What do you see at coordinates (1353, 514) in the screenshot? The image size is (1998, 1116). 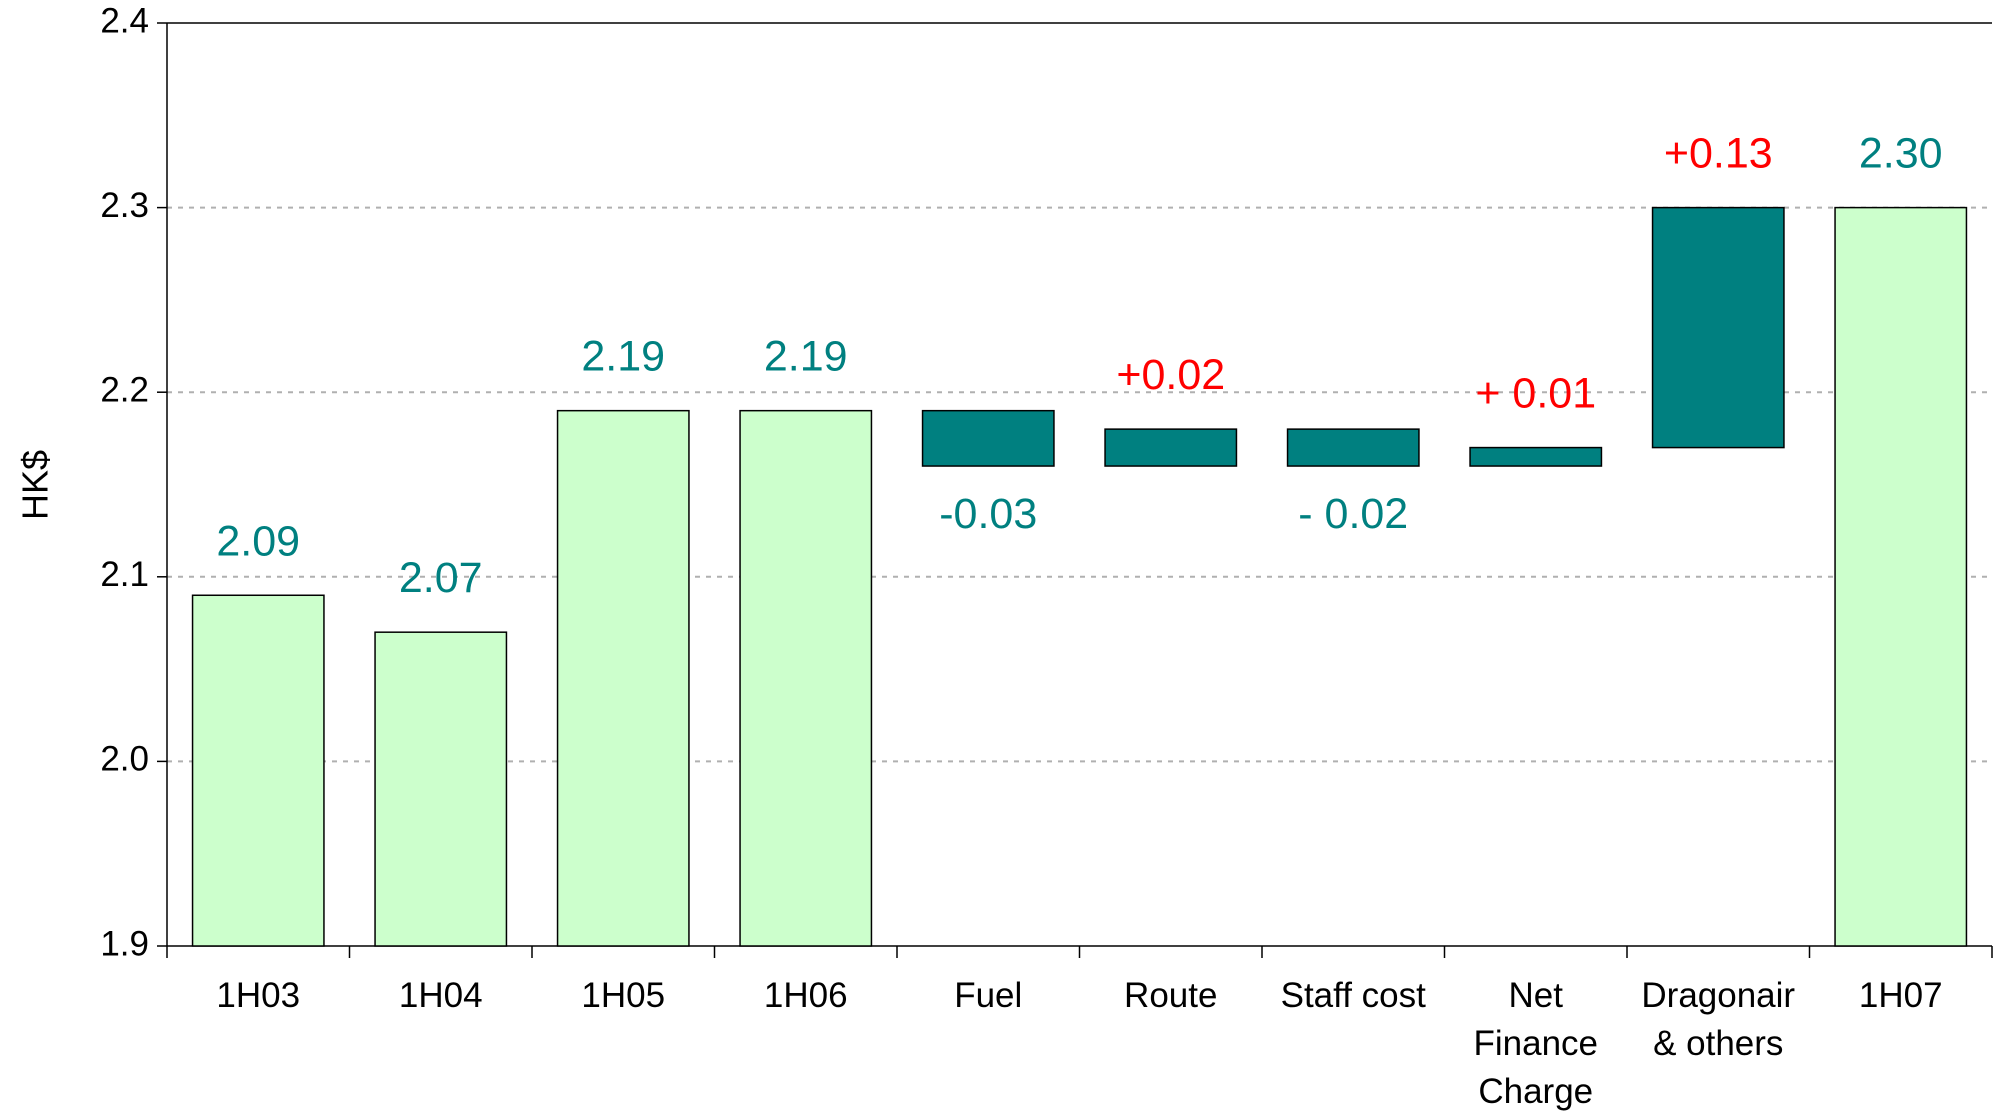 I see `value-label: - 0.02` at bounding box center [1353, 514].